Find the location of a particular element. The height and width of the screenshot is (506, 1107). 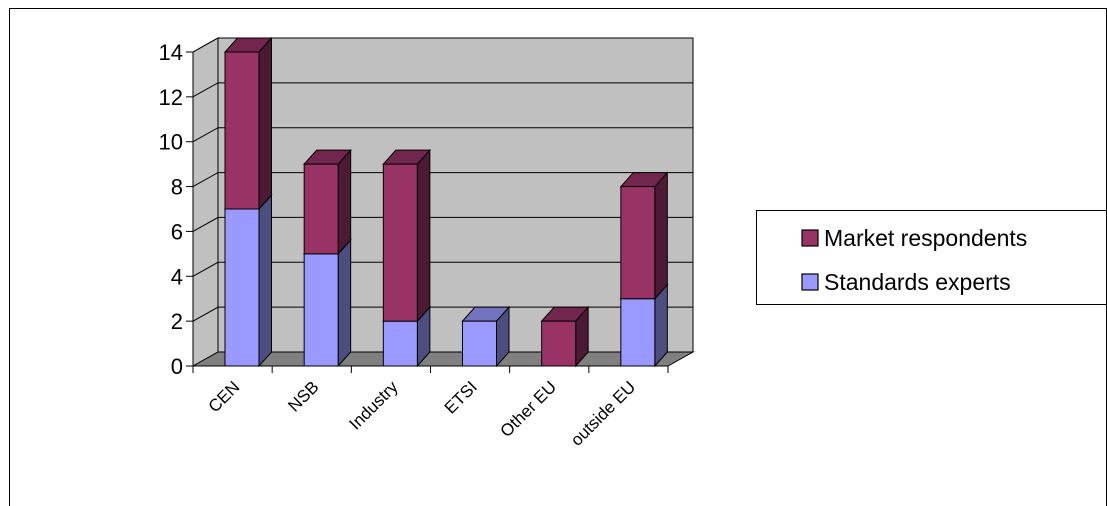

x-tick-label: outside EU is located at coordinates (603, 413).